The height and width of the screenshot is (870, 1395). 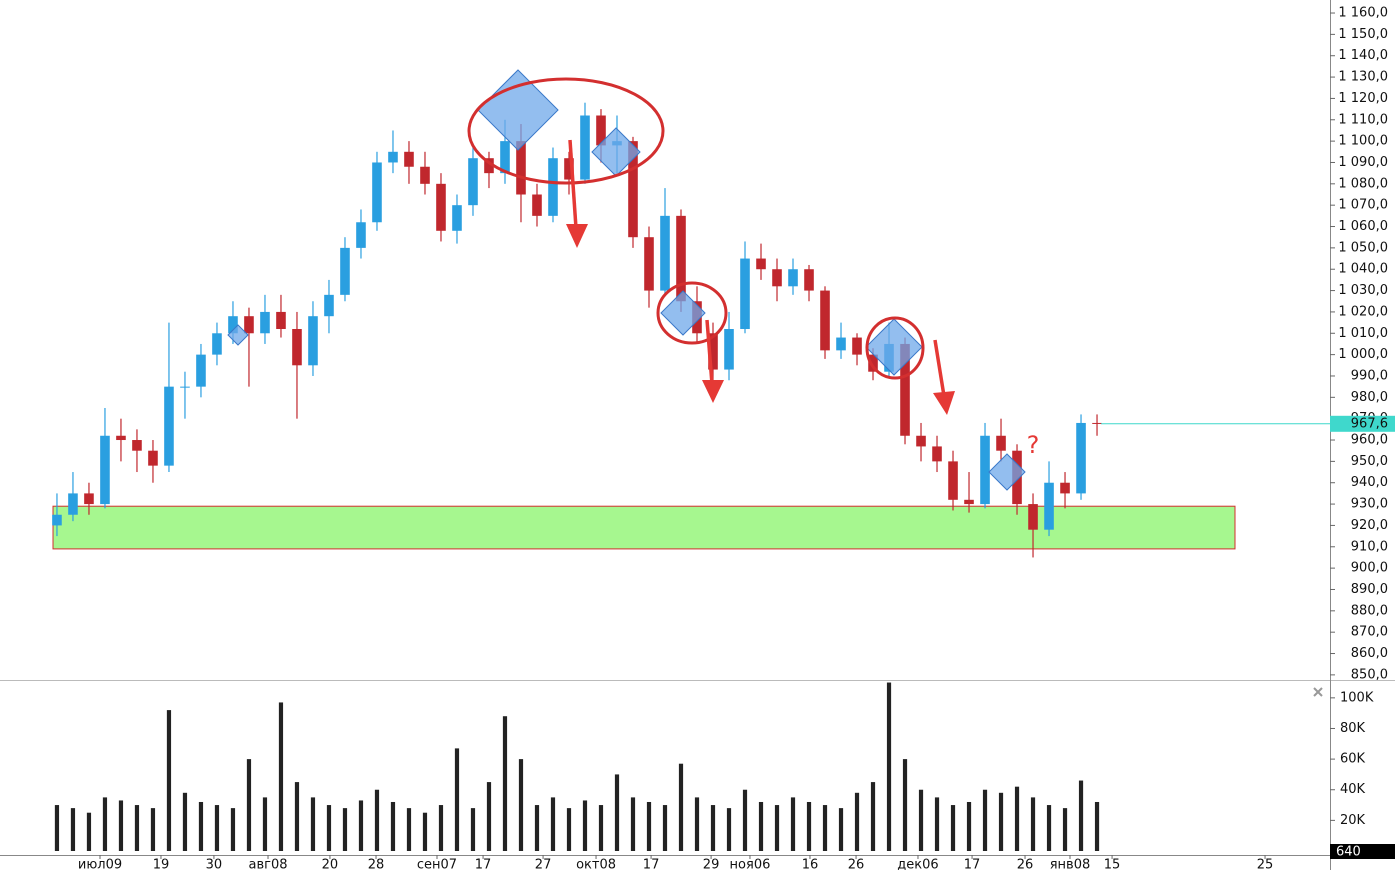 What do you see at coordinates (1363, 247) in the screenshot?
I see `y-tick-label: 1 050,0` at bounding box center [1363, 247].